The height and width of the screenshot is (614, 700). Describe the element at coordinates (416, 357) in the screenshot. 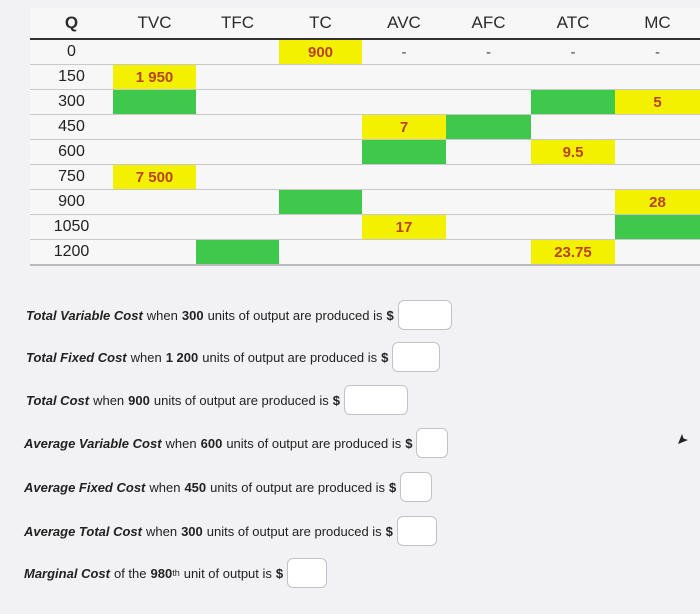

I see `answer-input-tfc` at that location.